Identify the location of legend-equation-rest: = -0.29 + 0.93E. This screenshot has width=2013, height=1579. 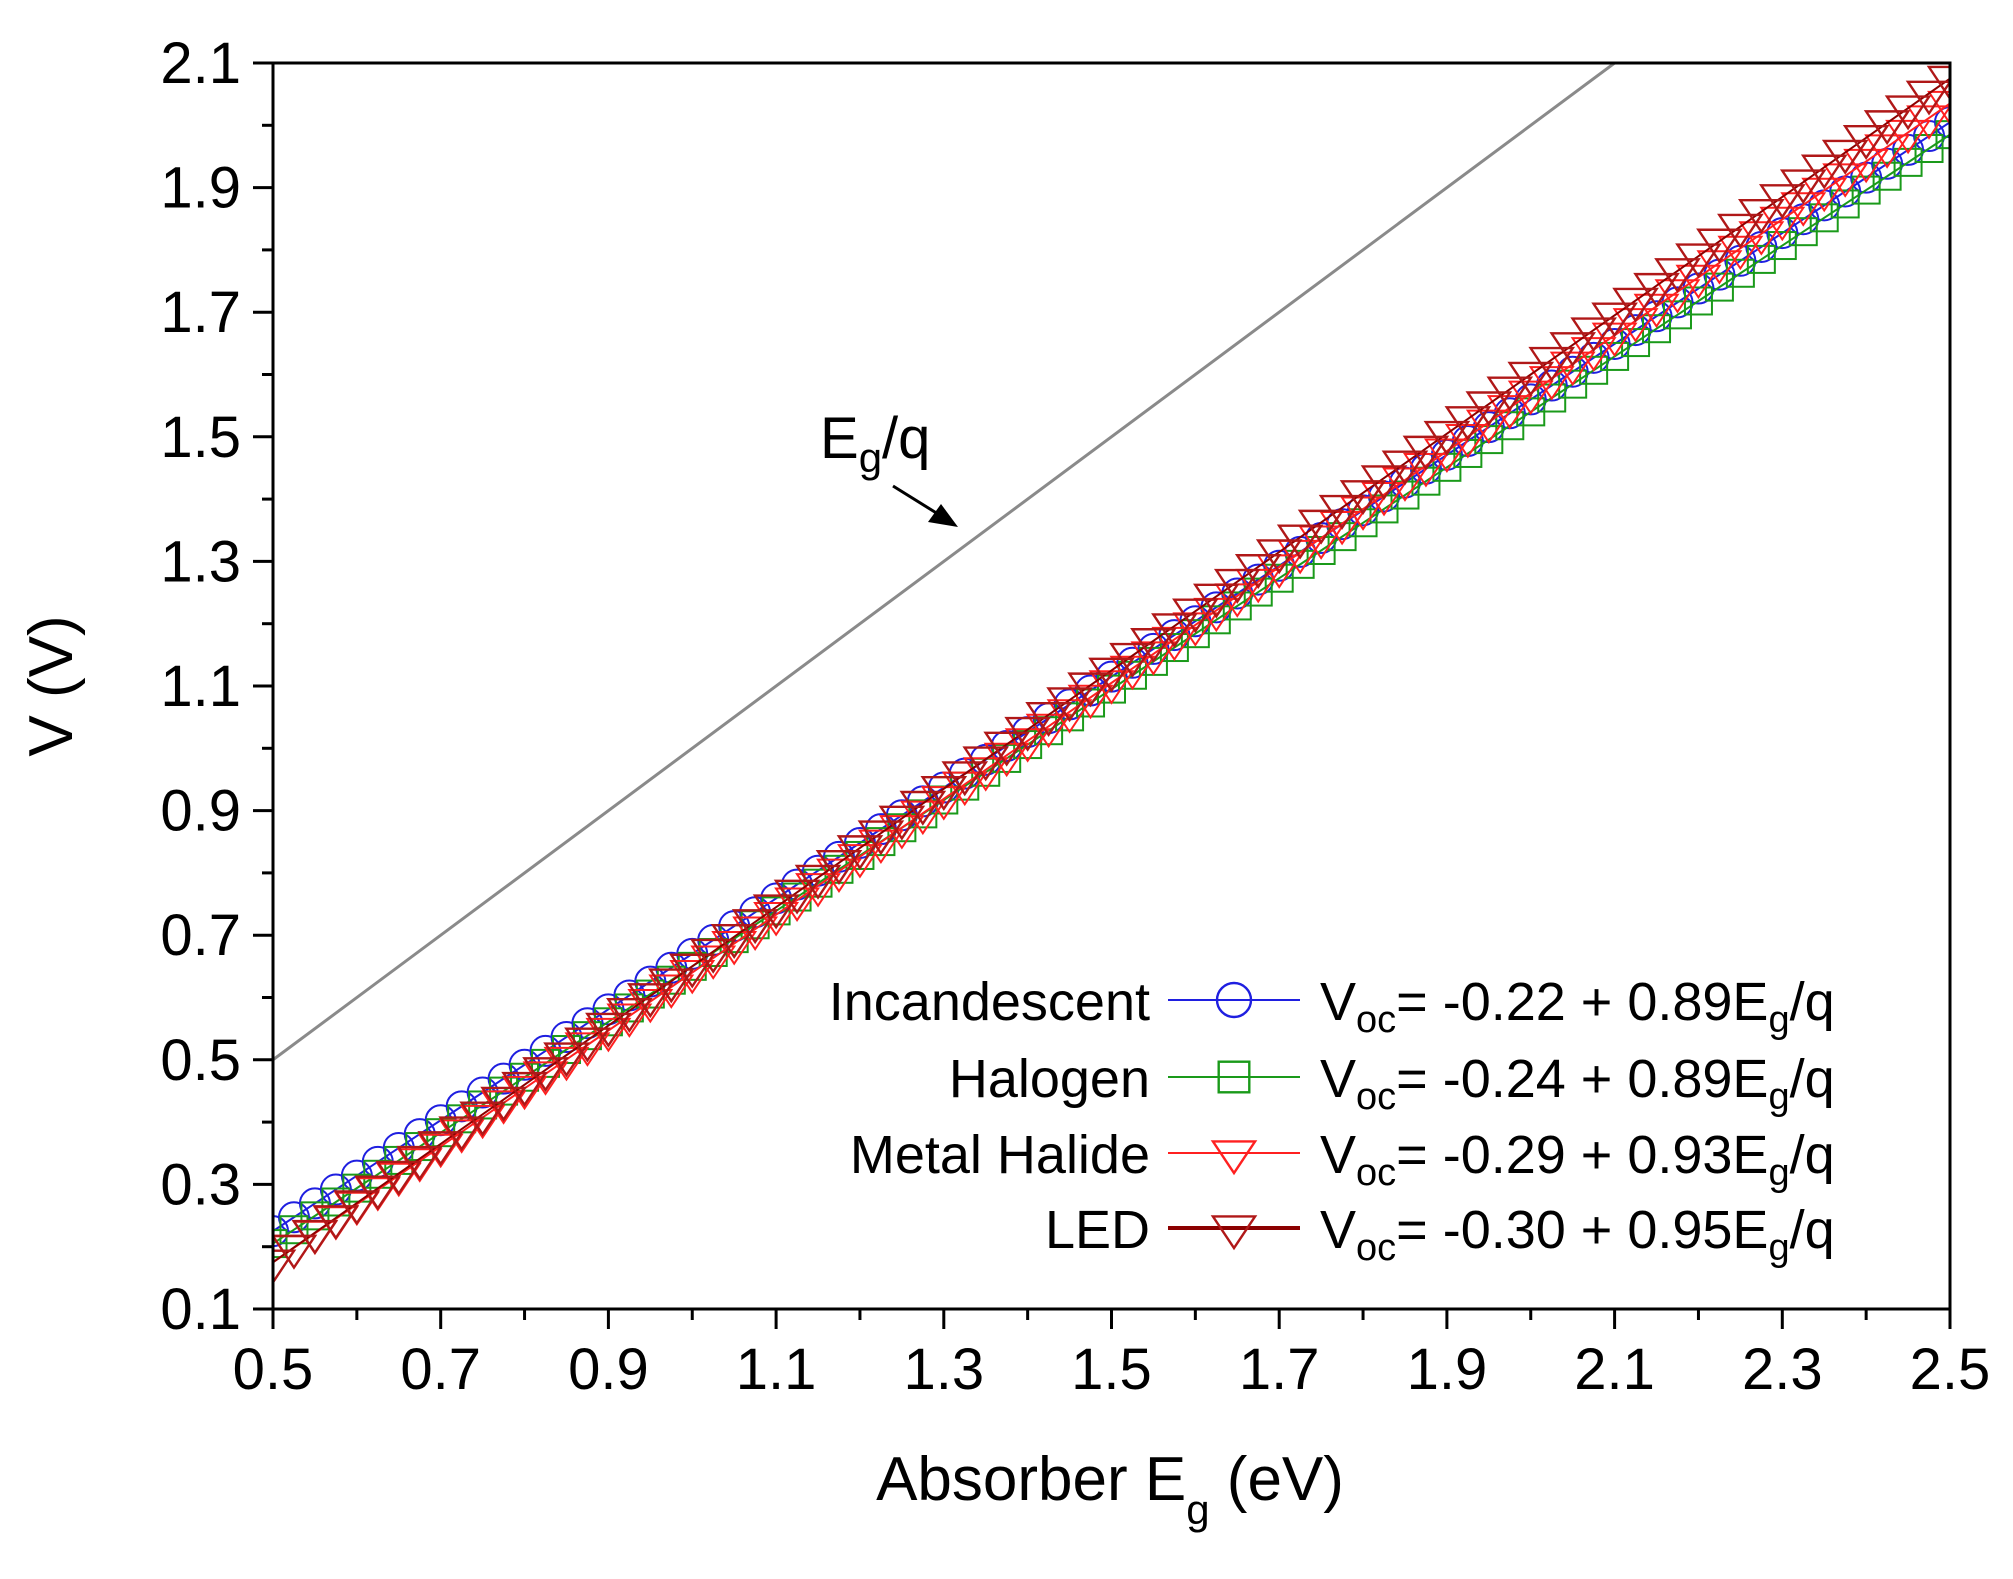
(1582, 1155).